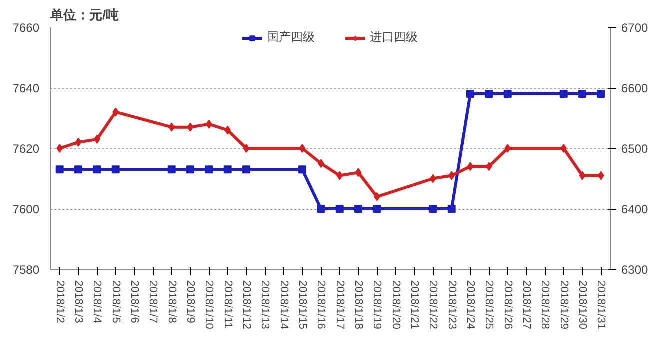 This screenshot has width=669, height=340. Describe the element at coordinates (601, 305) in the screenshot. I see `x-tick-label: 2018/1/31` at that location.